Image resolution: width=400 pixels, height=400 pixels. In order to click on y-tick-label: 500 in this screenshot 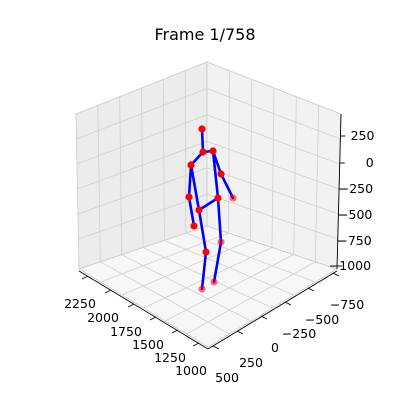, I will do `click(227, 377)`.